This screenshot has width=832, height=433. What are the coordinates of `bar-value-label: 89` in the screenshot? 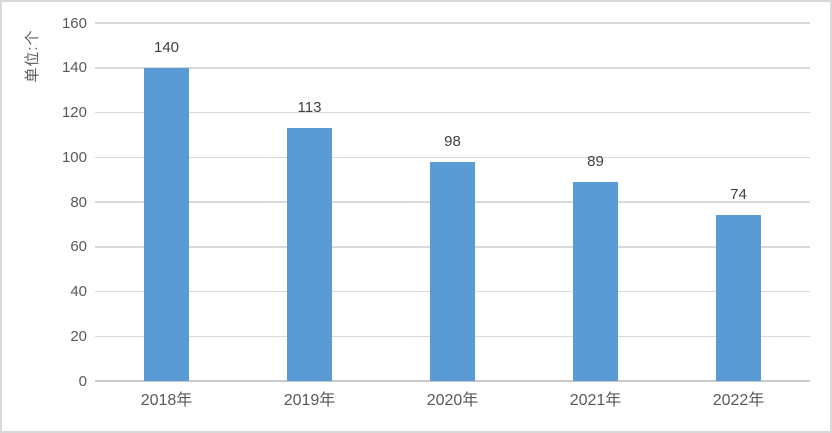 It's located at (595, 161).